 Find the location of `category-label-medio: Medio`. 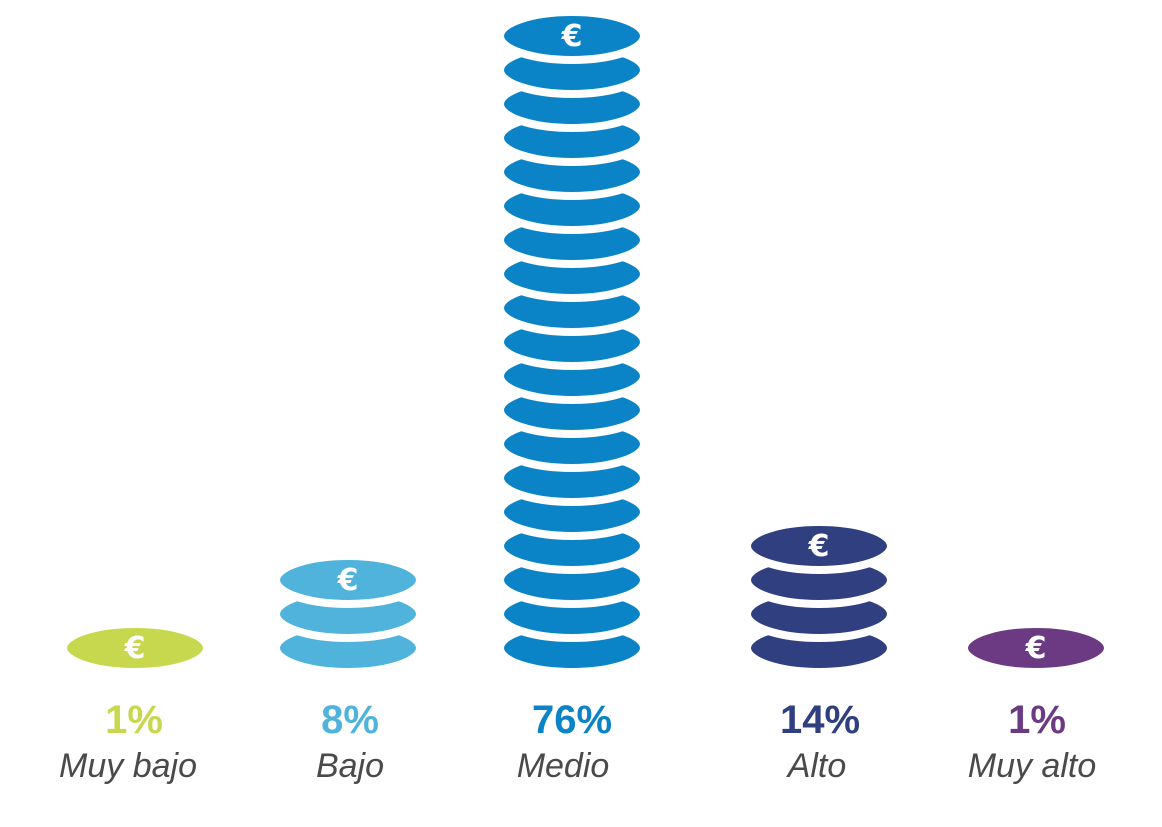

category-label-medio: Medio is located at coordinates (563, 766).